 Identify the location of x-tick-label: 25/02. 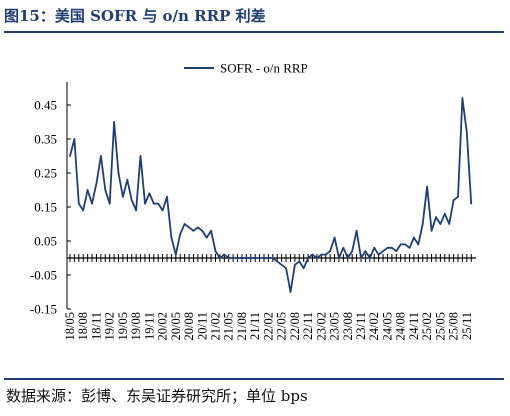
(427, 326).